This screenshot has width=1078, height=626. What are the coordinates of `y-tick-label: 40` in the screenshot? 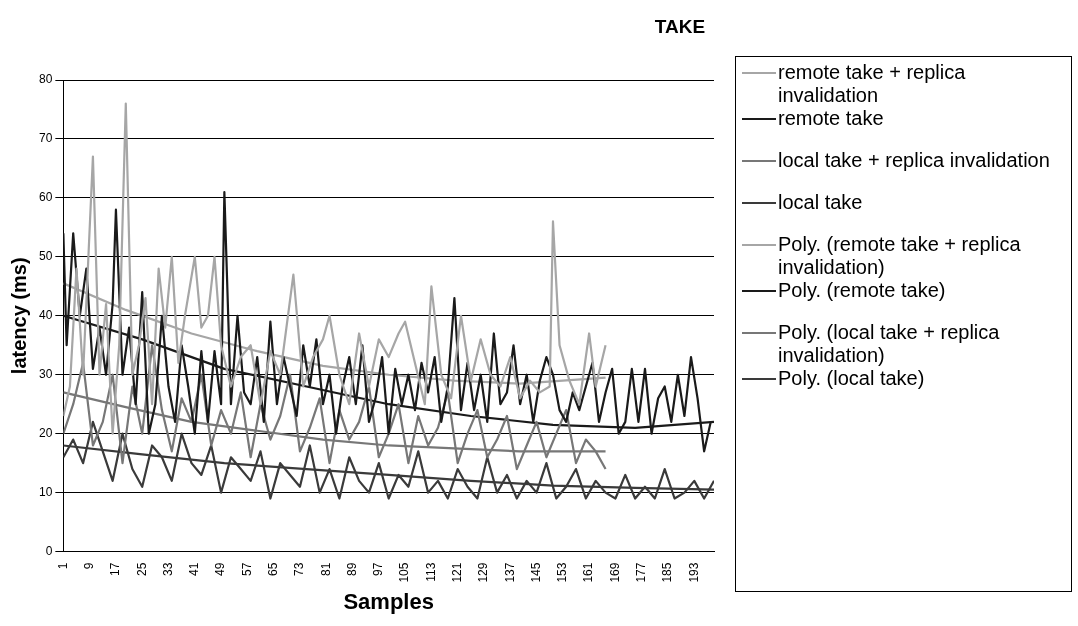 It's located at (45, 315).